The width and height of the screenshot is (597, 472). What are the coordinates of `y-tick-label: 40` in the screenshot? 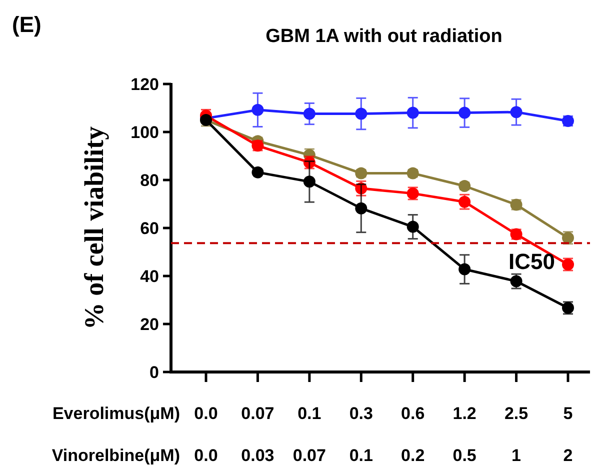 It's located at (149, 276).